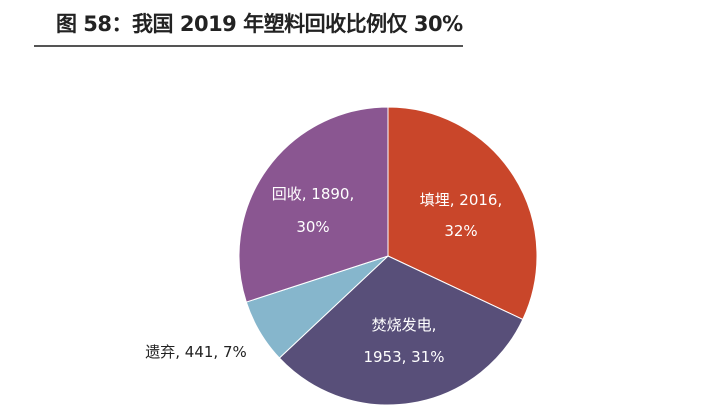 The width and height of the screenshot is (705, 418). Describe the element at coordinates (259, 24) in the screenshot. I see `chart-title: 图 58：我国 2019 年塑料回收比例仅 30%` at that location.